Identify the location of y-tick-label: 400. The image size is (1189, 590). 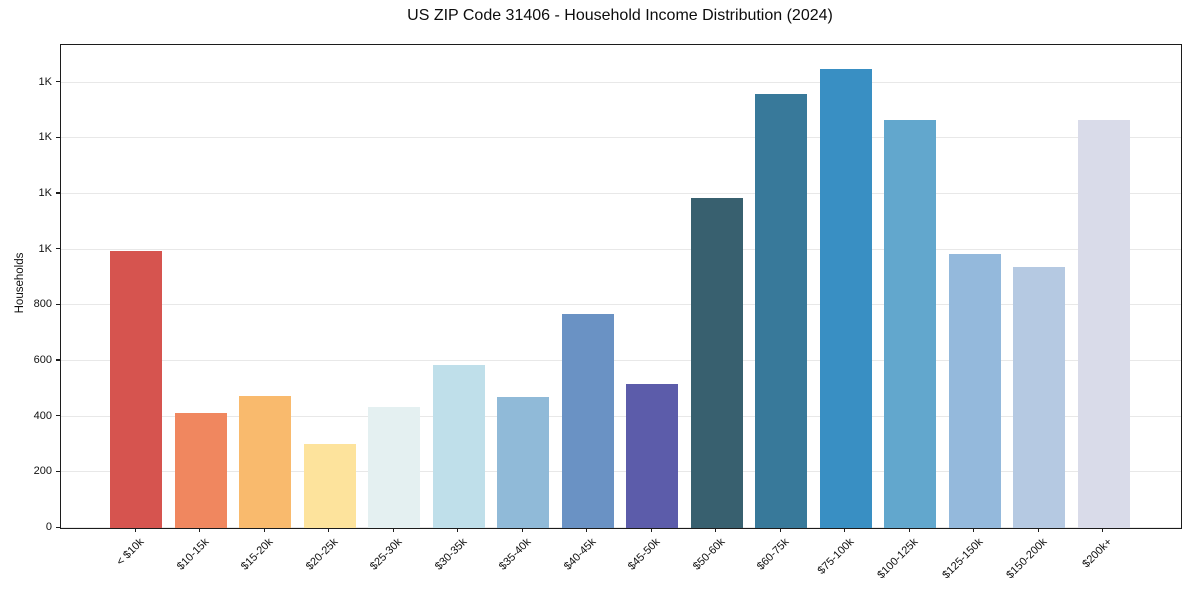
(42, 415).